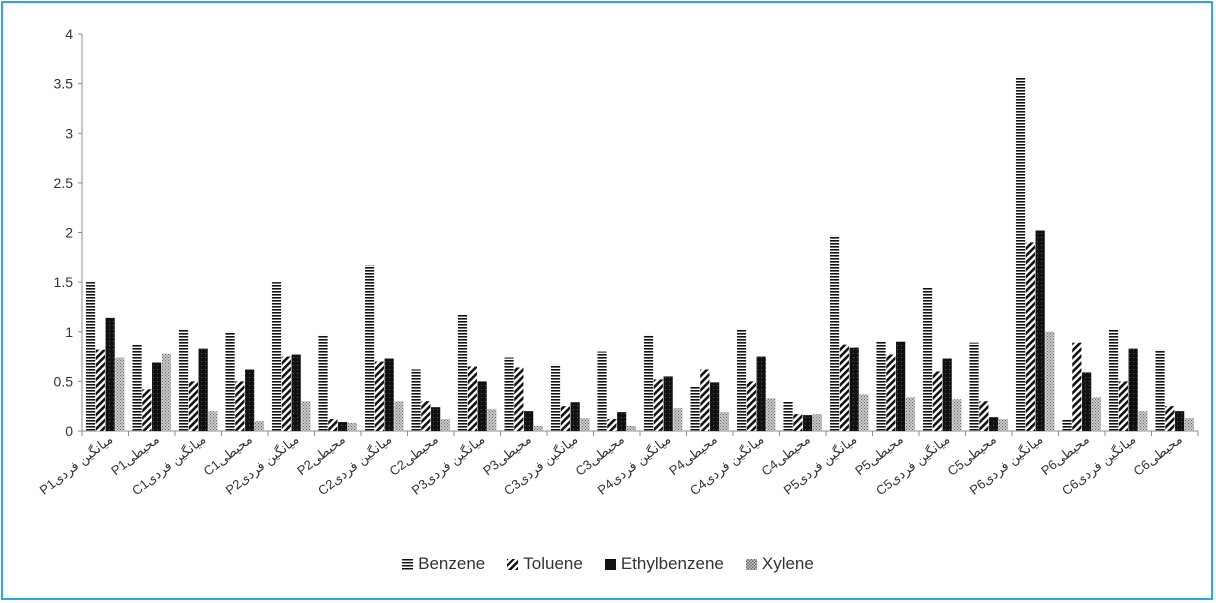  What do you see at coordinates (452, 563) in the screenshot?
I see `legend-label-benzene: Benzene` at bounding box center [452, 563].